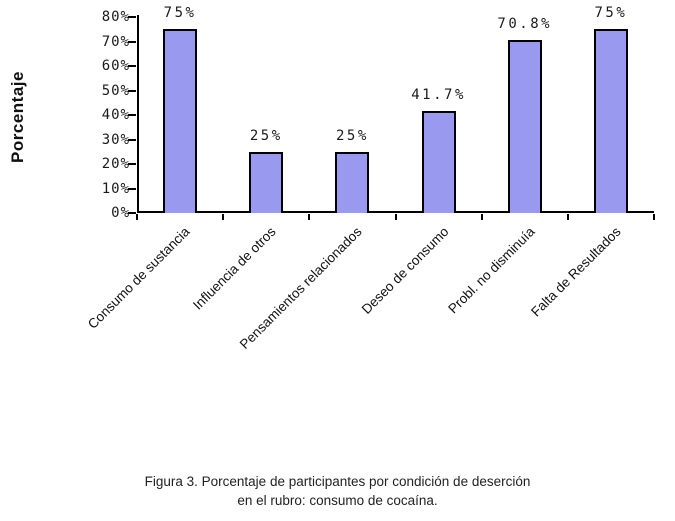 This screenshot has width=675, height=521. Describe the element at coordinates (115, 17) in the screenshot. I see `y-tick-label: 80%` at that location.